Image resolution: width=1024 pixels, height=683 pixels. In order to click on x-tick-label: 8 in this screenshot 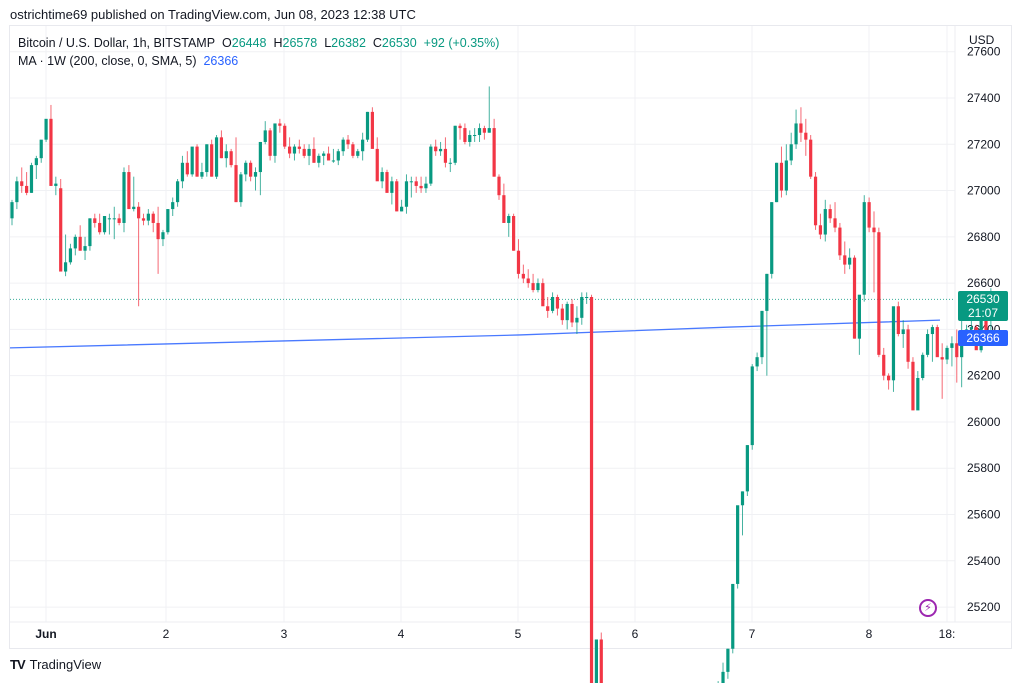, I will do `click(869, 634)`.